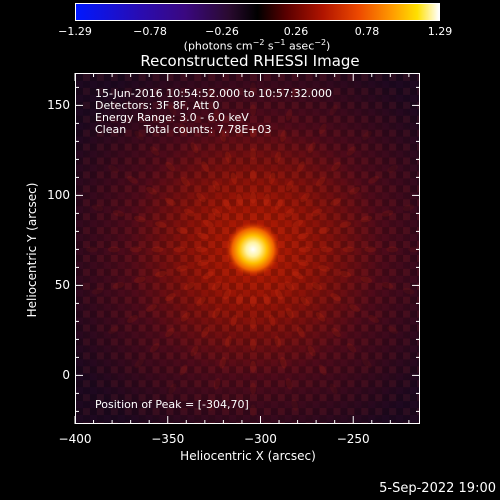 Image resolution: width=500 pixels, height=500 pixels. What do you see at coordinates (257, 45) in the screenshot?
I see `colorbar-units: (photons cm−2 s−1 asec−2)` at bounding box center [257, 45].